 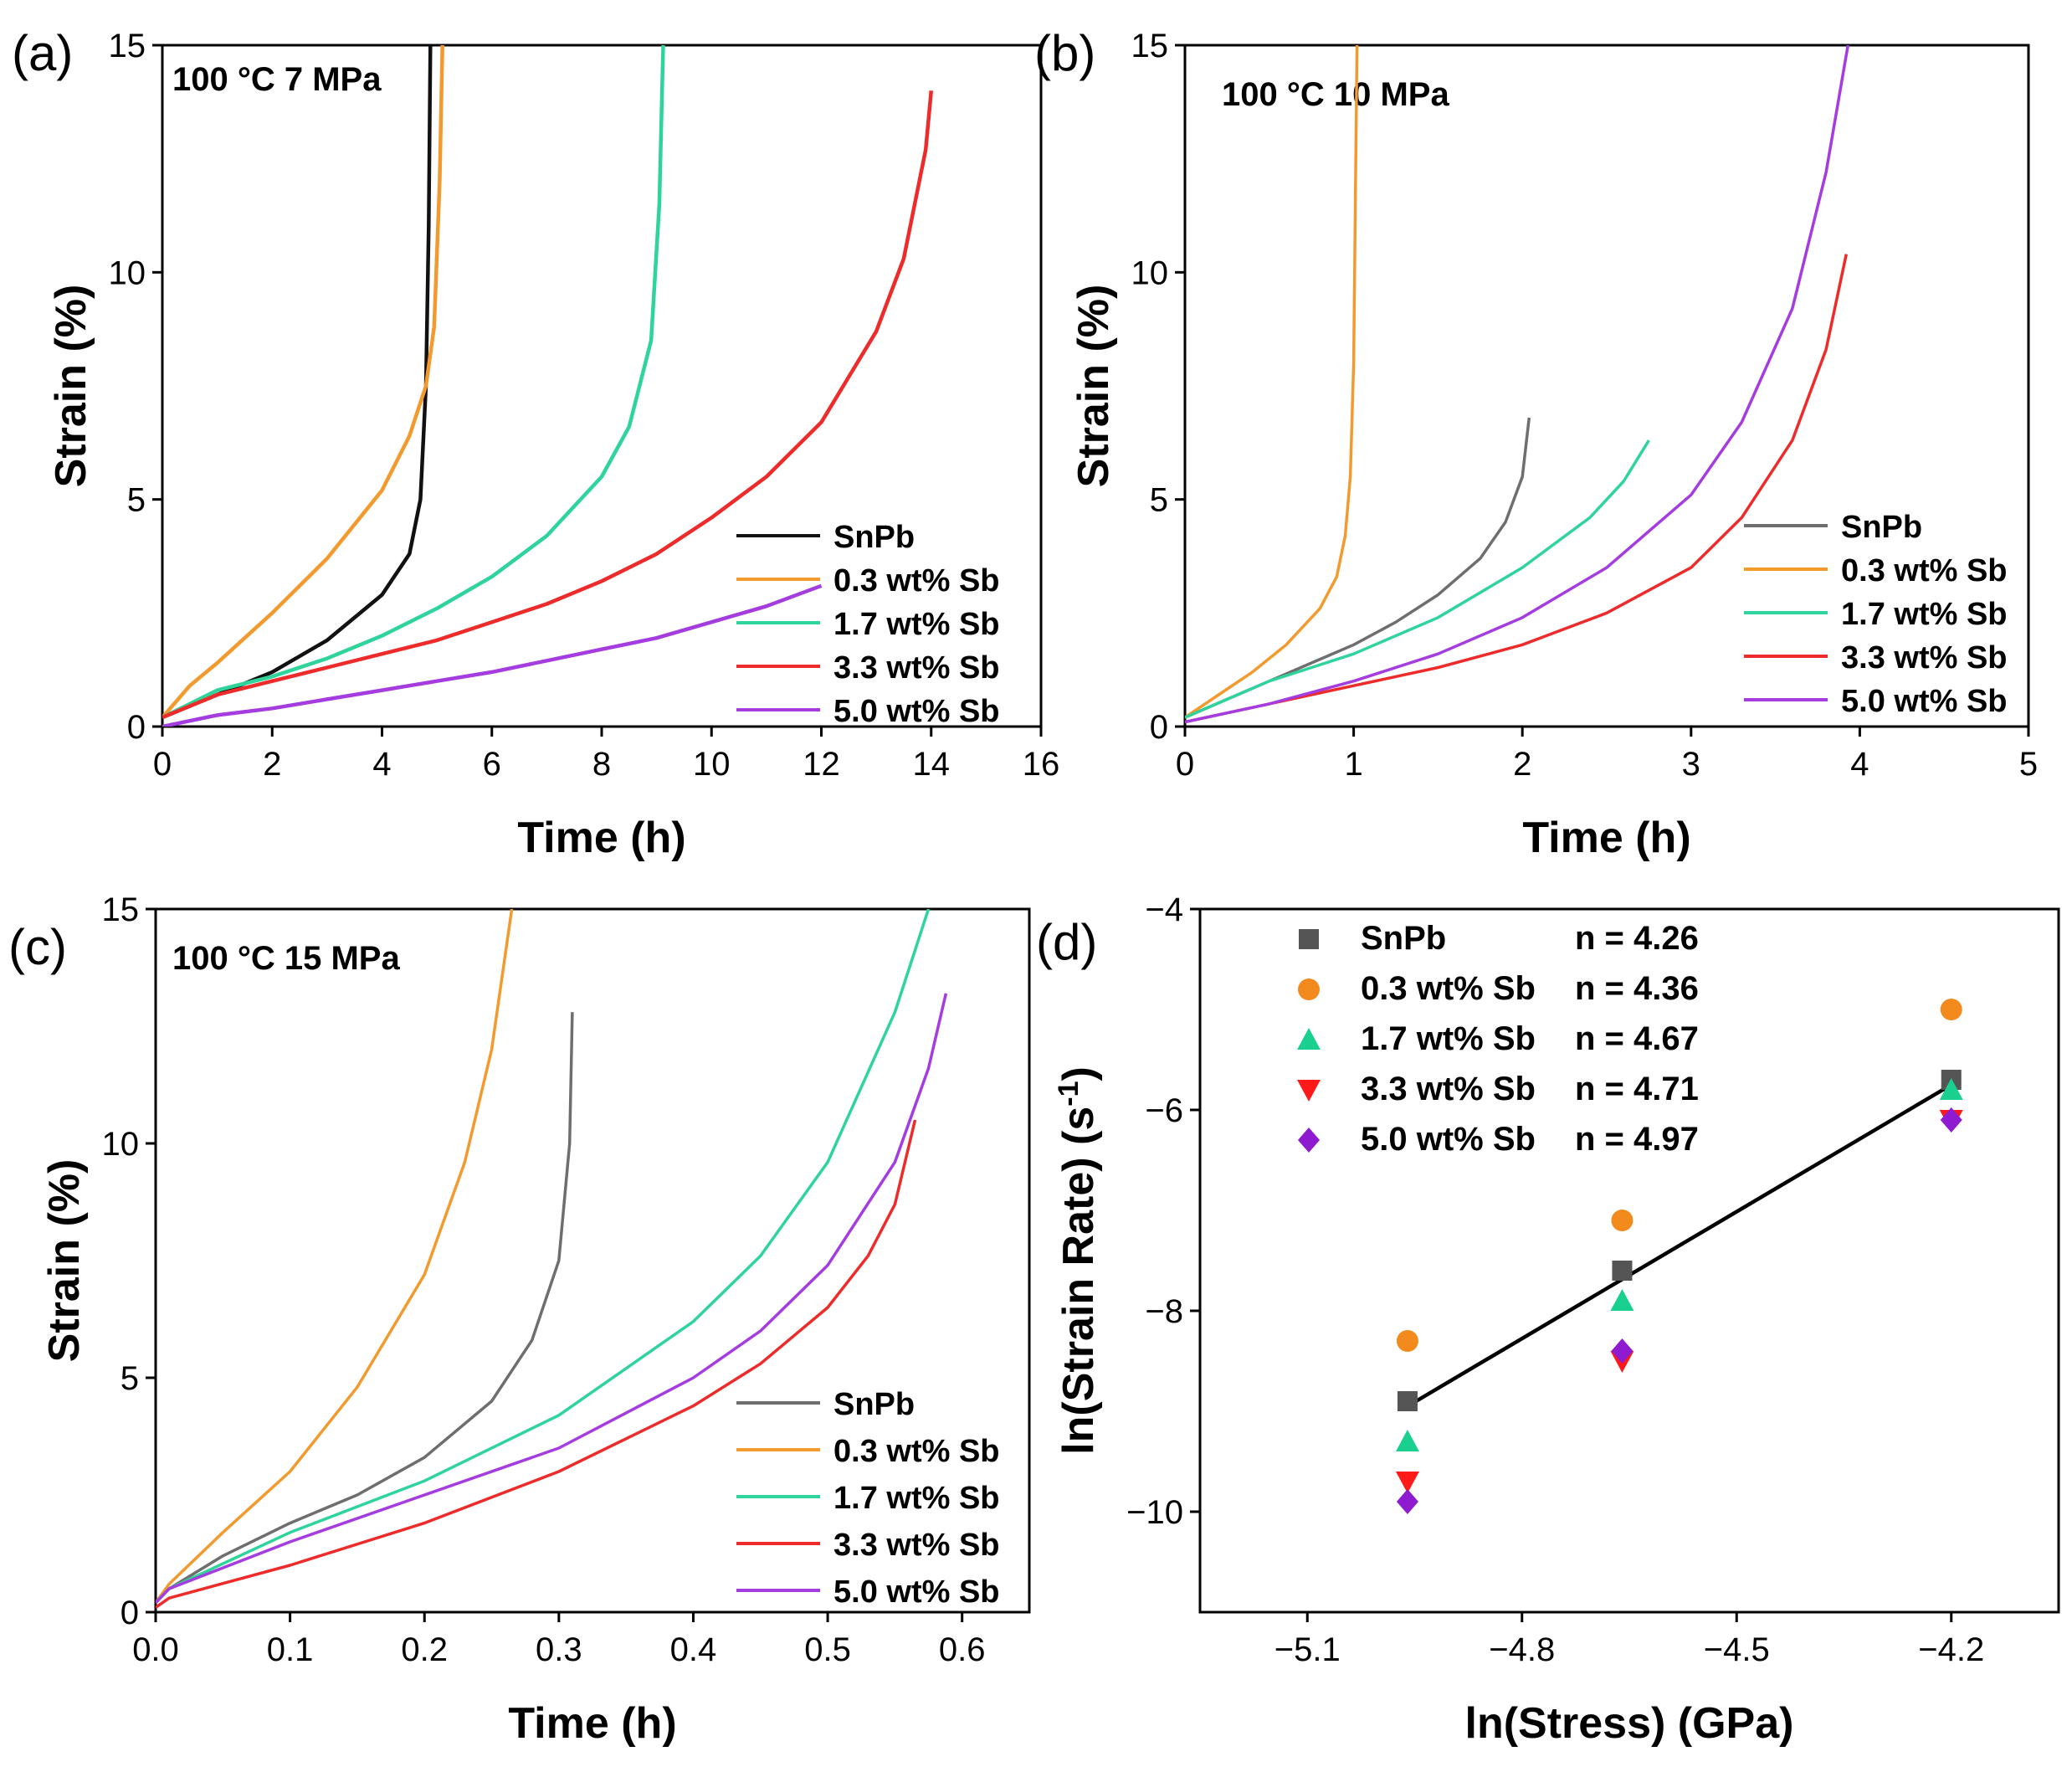 I want to click on legend-label-d-3: 3.3 wt% Sb, so click(x=1448, y=1089).